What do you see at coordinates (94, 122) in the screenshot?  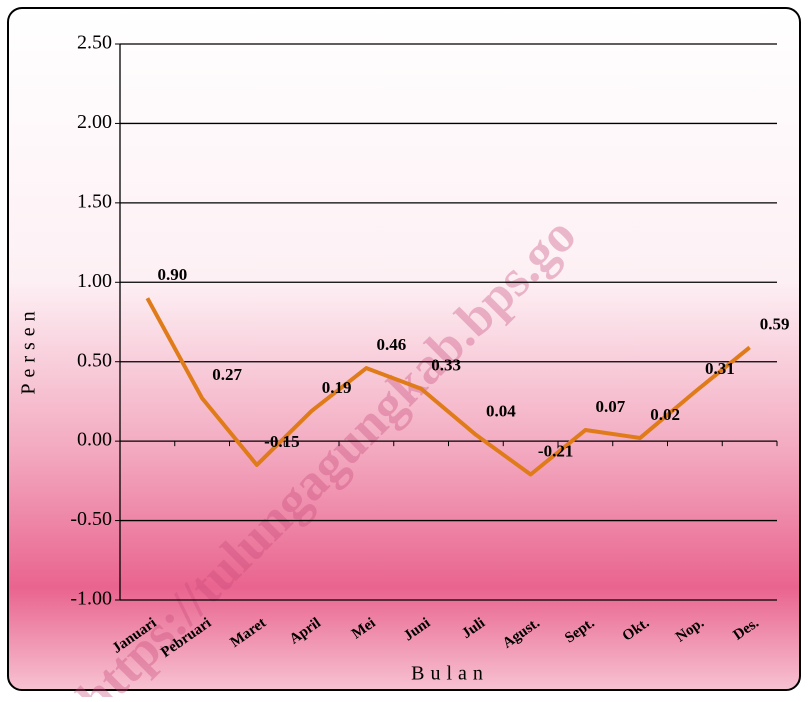 I see `y-tick-label: 2.00` at bounding box center [94, 122].